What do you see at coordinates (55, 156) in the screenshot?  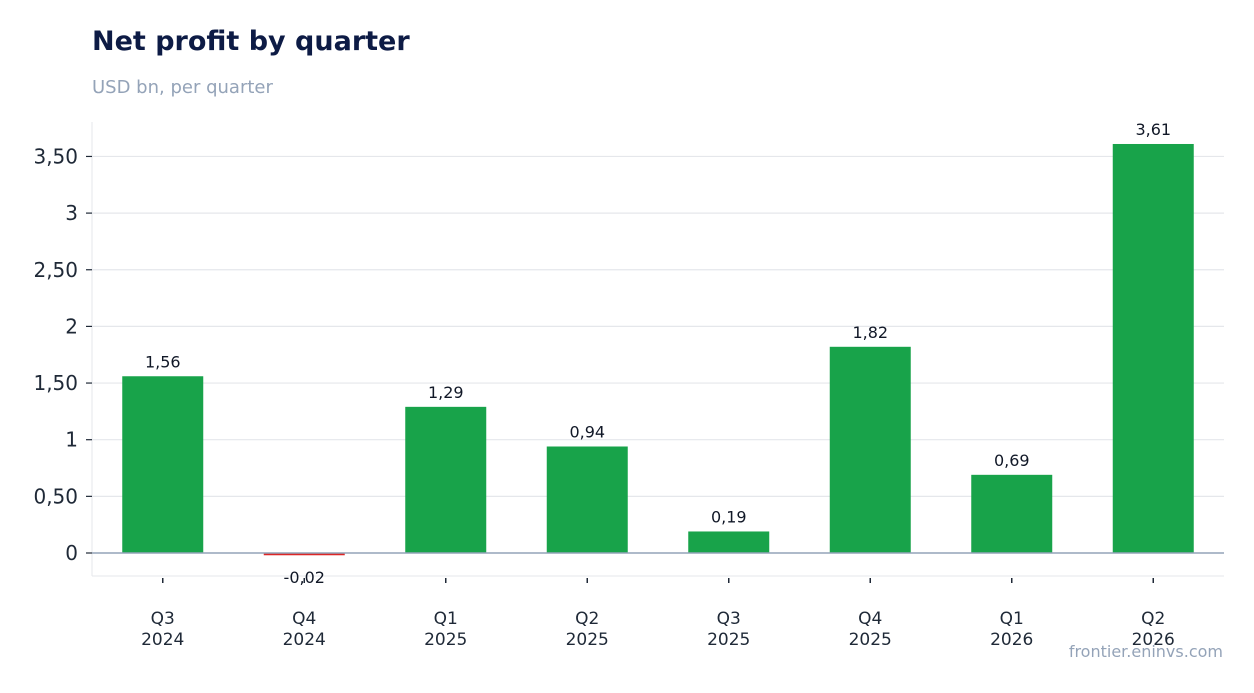 I see `y-tick-label: 3,50` at bounding box center [55, 156].